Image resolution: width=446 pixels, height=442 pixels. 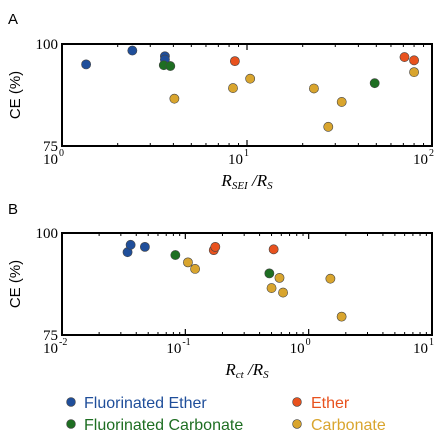 What do you see at coordinates (13, 19) in the screenshot?
I see `panel-letter: A` at bounding box center [13, 19].